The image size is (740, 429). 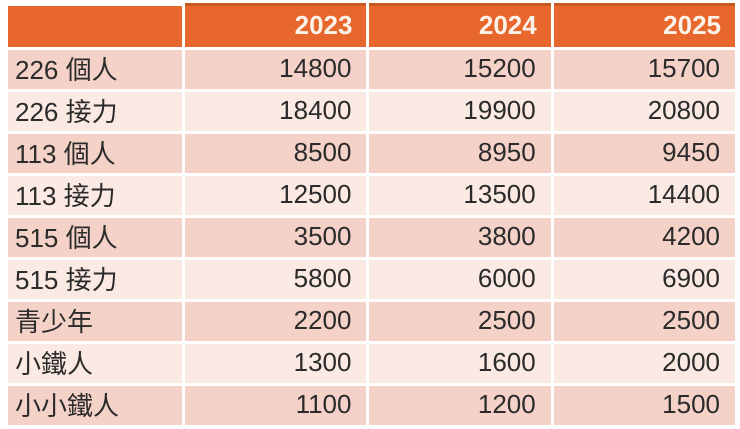 What do you see at coordinates (460, 405) in the screenshot?
I see `value-cell: 1200` at bounding box center [460, 405].